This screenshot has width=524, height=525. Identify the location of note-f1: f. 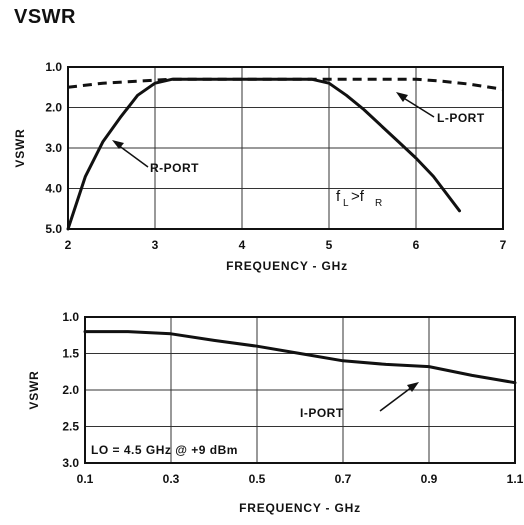
(338, 196).